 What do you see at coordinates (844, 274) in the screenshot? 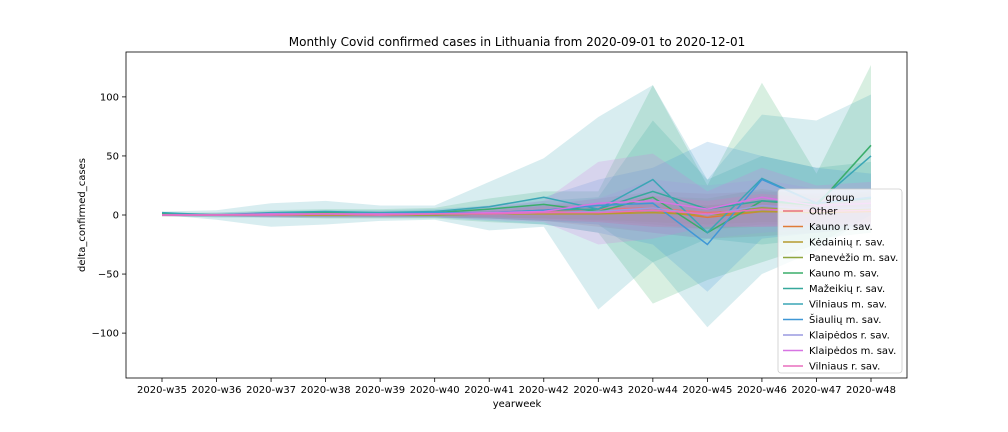
I see `legend-label: Kauno m. sav.` at bounding box center [844, 274].